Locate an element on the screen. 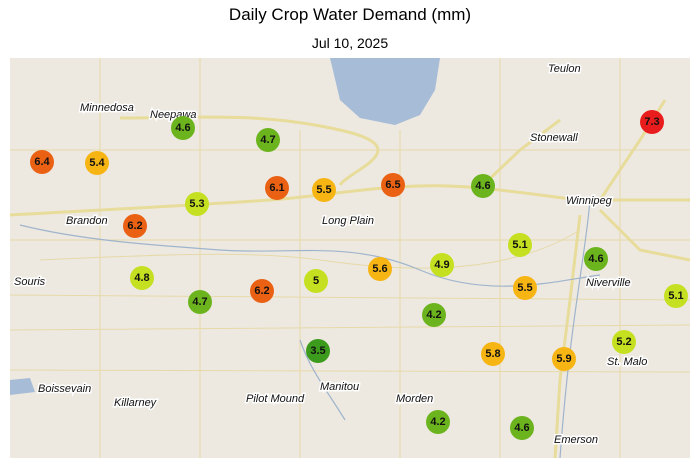 The image size is (700, 467). place-label: Minnedosa is located at coordinates (107, 108).